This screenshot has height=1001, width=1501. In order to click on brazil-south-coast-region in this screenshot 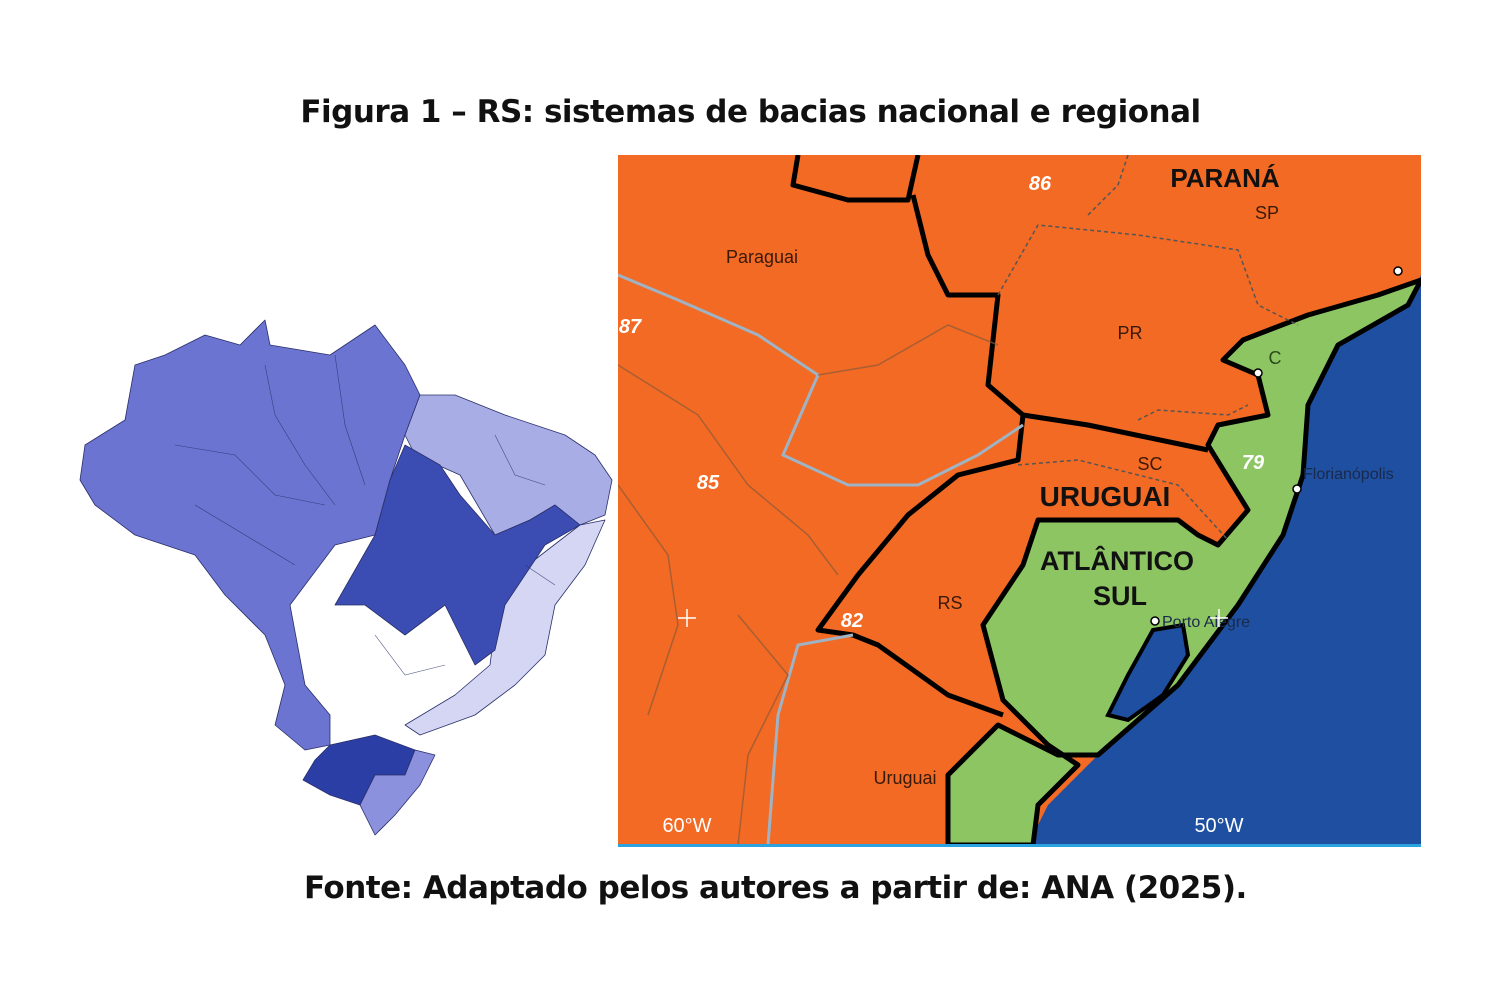, I will do `click(397, 792)`.